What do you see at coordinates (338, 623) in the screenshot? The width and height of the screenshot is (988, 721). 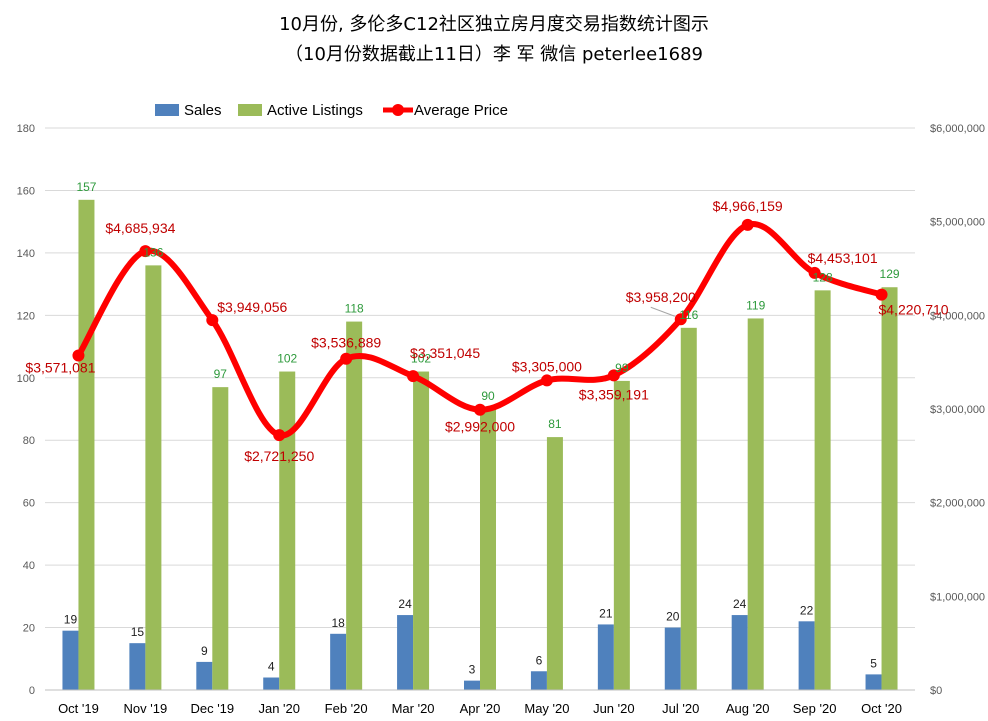 I see `sales-label: 18` at bounding box center [338, 623].